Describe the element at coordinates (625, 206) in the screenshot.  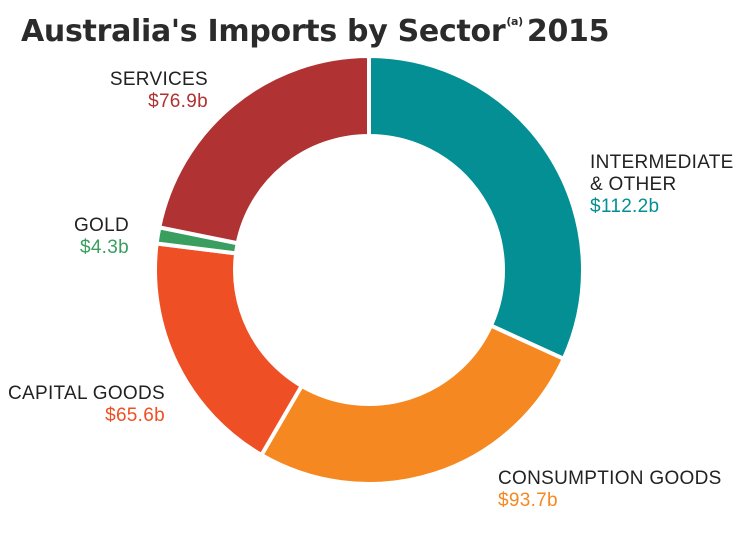
I see `label-intermediate-value: $112.2b` at that location.